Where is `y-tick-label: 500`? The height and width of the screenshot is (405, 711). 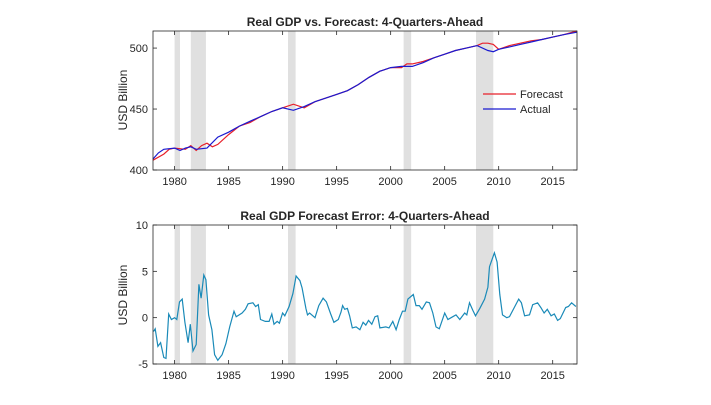
y-tick-label: 500 is located at coordinates (139, 49).